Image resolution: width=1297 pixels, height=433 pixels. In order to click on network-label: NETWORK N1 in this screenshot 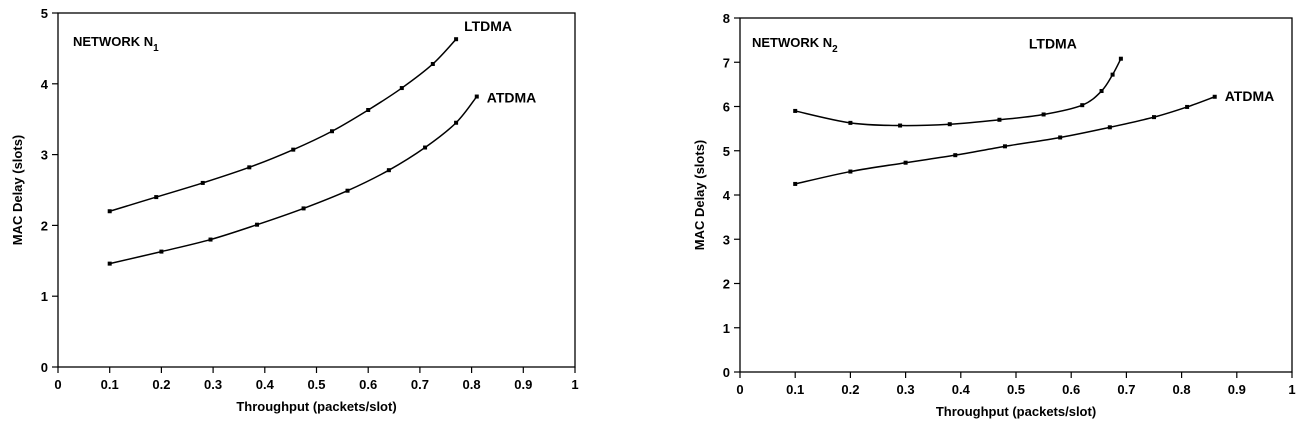, I will do `click(116, 44)`.